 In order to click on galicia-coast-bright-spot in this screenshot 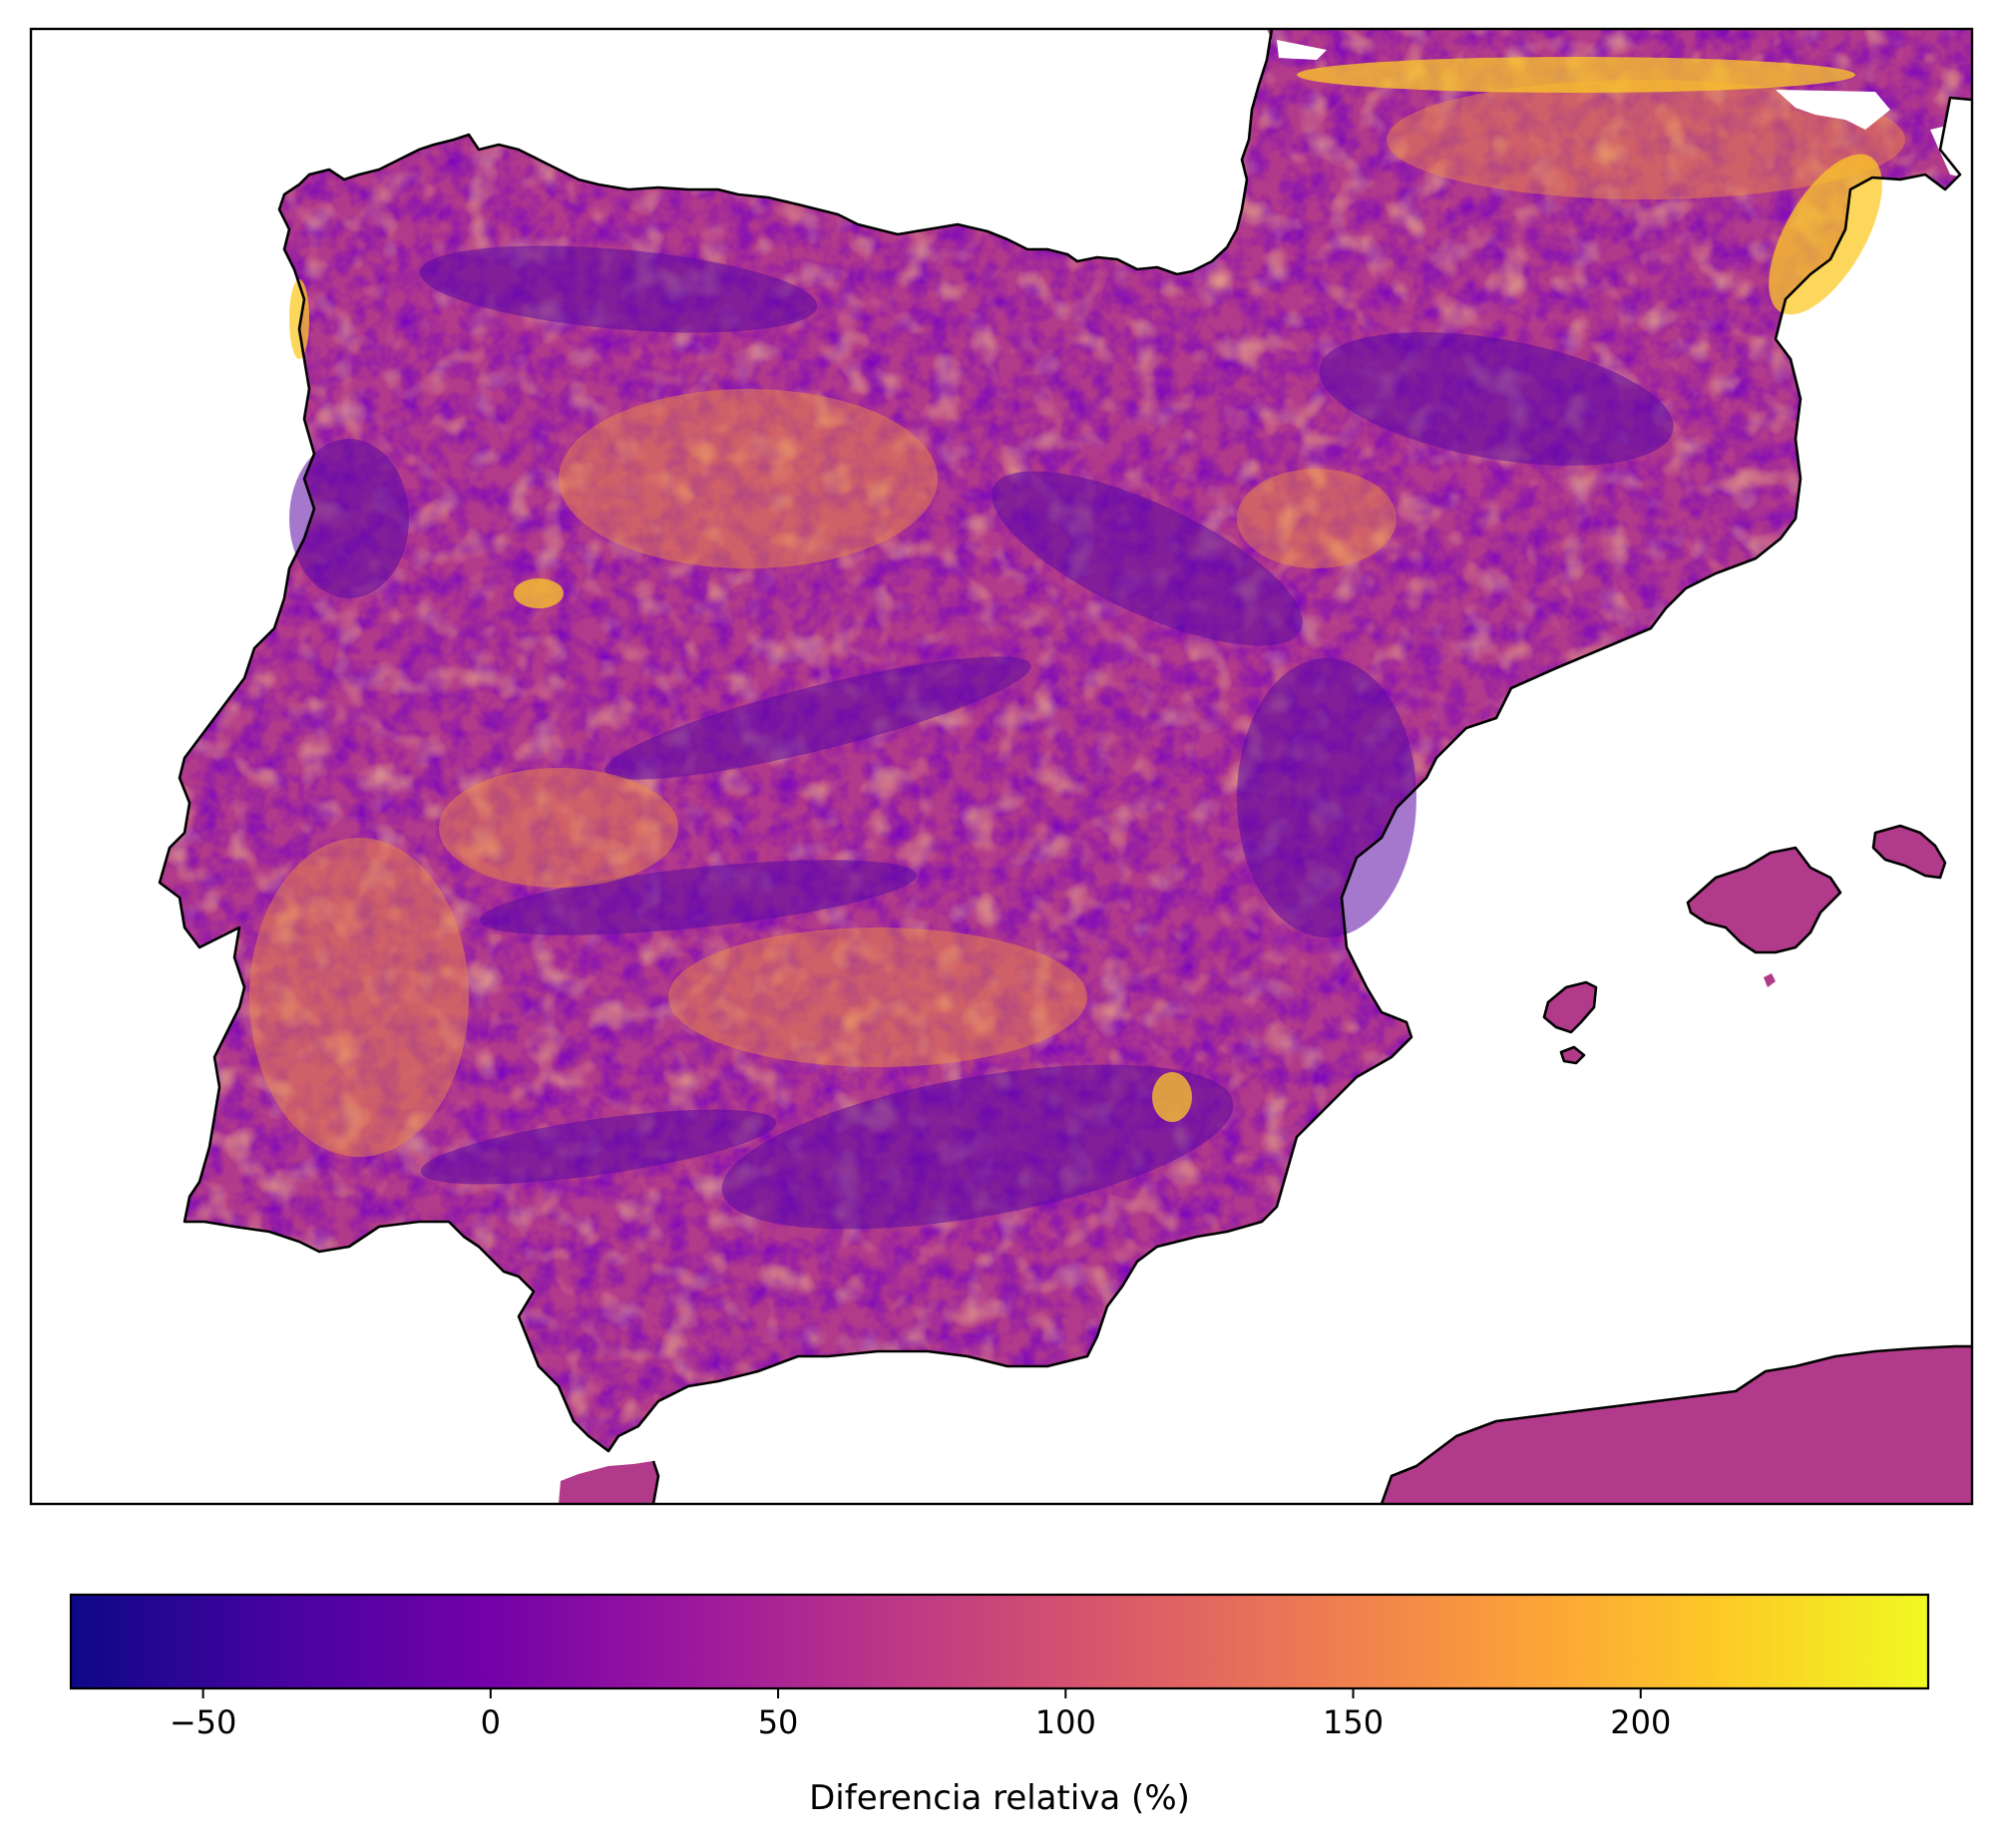, I will do `click(299, 319)`.